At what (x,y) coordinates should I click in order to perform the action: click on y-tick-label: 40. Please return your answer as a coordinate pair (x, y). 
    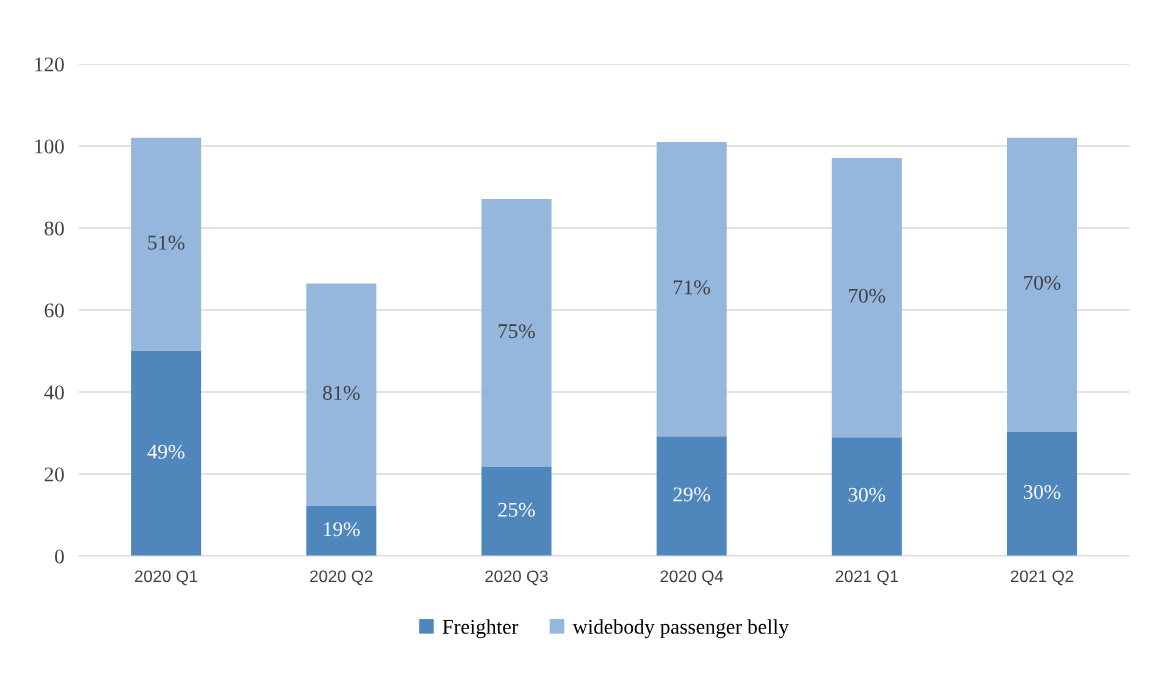
    Looking at the image, I should click on (54, 392).